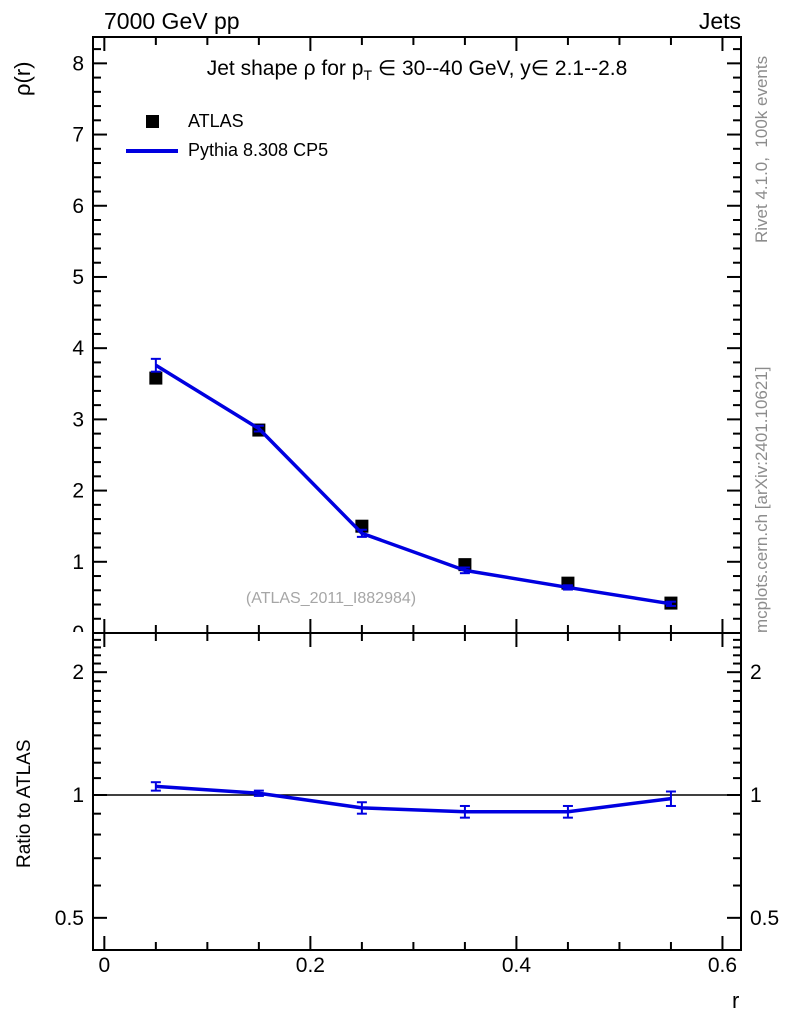  Describe the element at coordinates (517, 965) in the screenshot. I see `x-tick-label: 0.4` at that location.